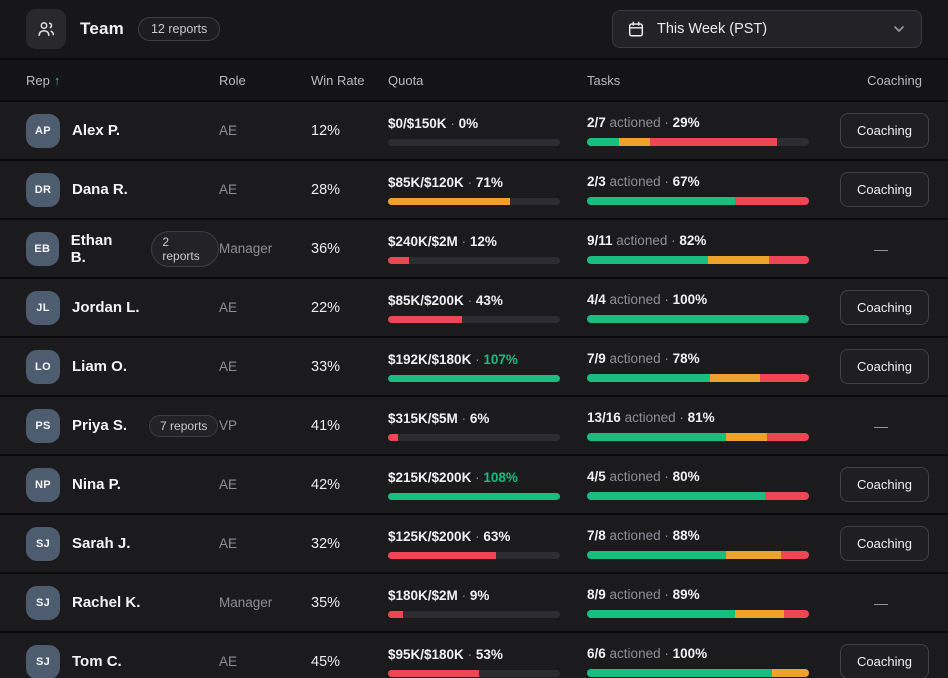 This screenshot has width=948, height=678. I want to click on tasks-text: 7/9 actioned · 78%, so click(713, 358).